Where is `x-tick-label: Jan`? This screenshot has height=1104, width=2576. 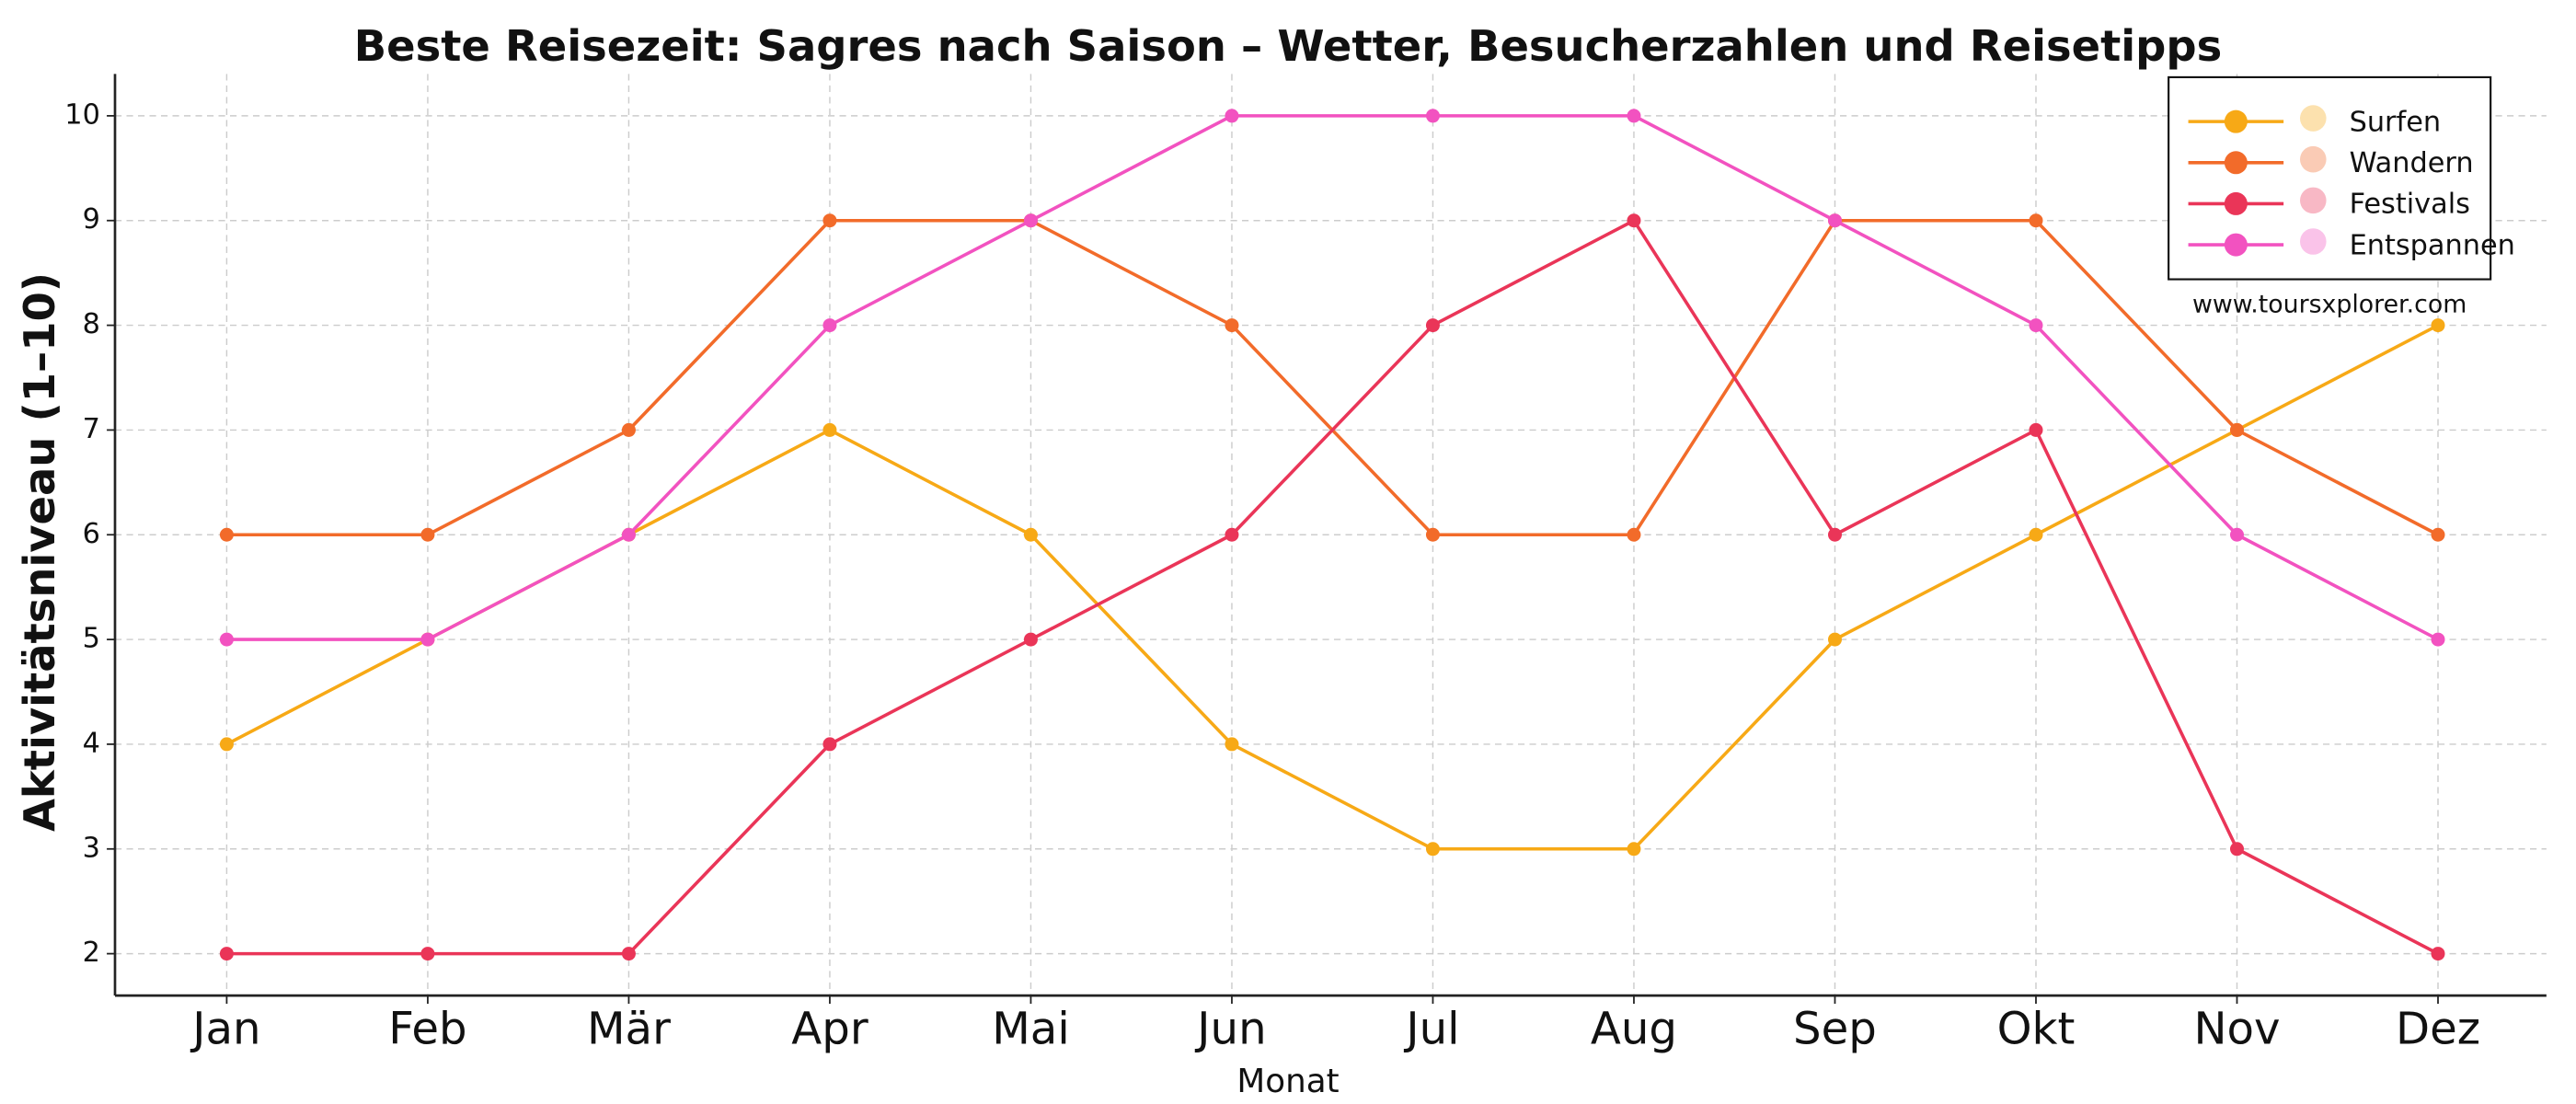
x-tick-label: Jan is located at coordinates (225, 1028).